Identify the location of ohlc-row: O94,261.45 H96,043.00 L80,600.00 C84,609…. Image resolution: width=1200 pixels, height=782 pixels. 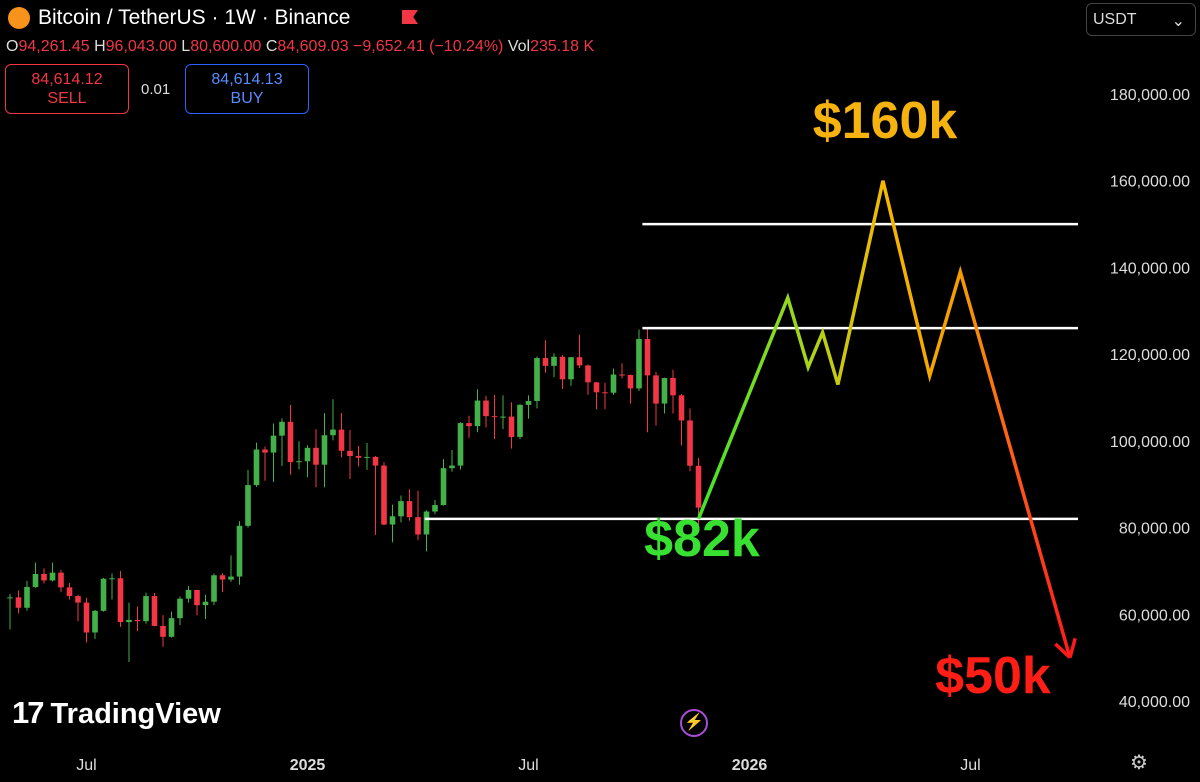
(300, 47).